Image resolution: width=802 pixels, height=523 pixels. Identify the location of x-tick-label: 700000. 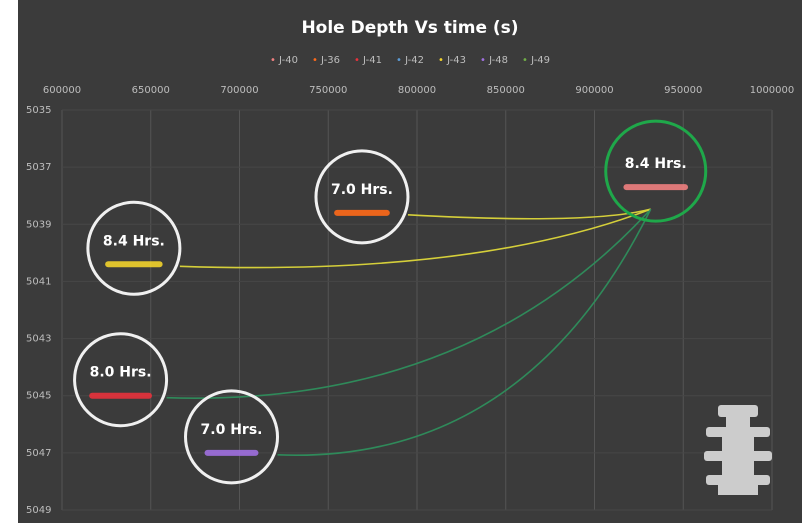
(239, 90).